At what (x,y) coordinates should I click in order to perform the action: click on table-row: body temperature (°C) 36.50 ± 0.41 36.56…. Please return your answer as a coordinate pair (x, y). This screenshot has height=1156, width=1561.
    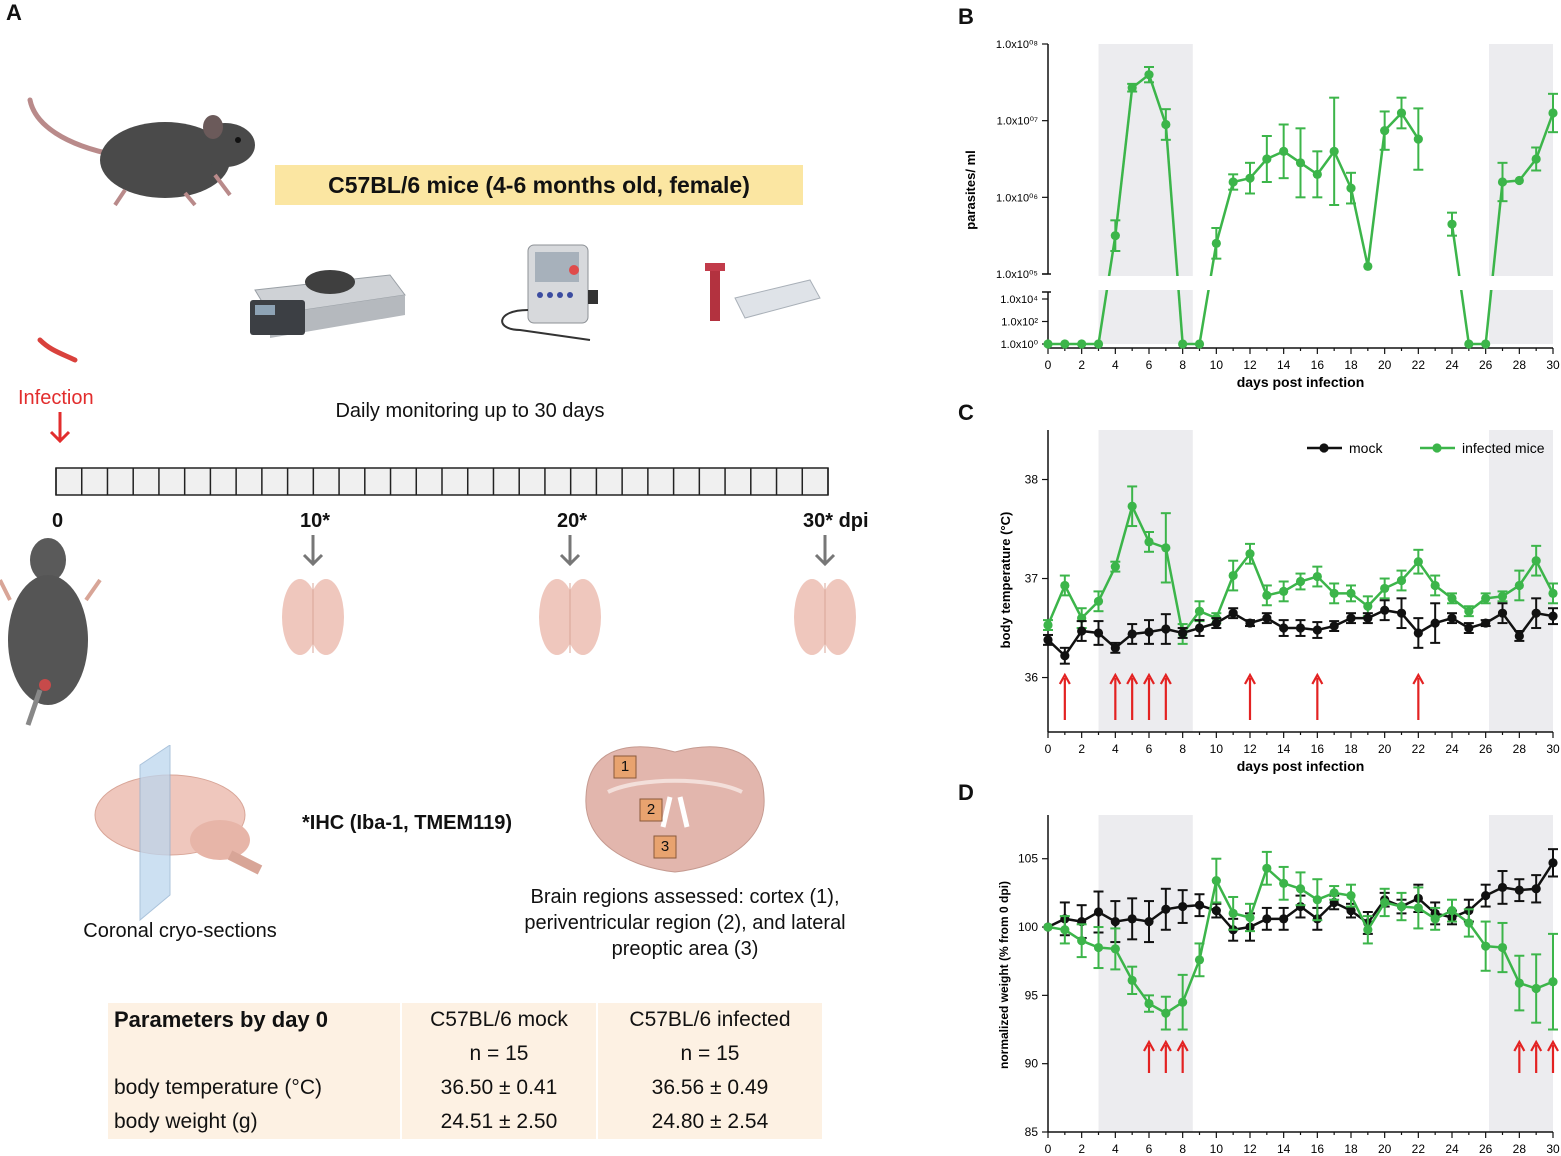
    Looking at the image, I should click on (466, 1088).